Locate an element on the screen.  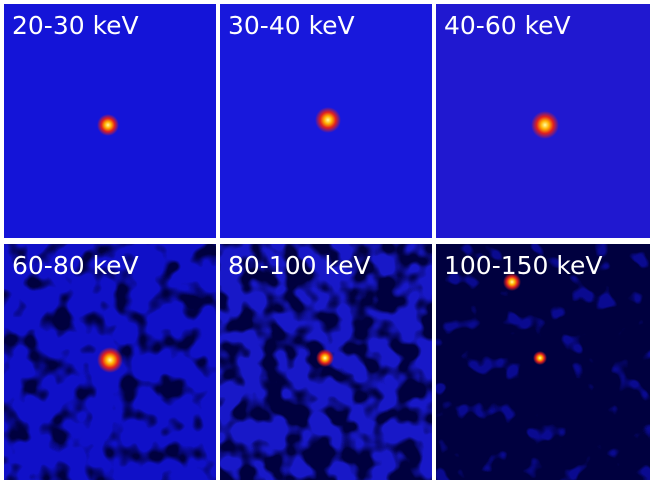
panel-label: 30-40 keV is located at coordinates (291, 25).